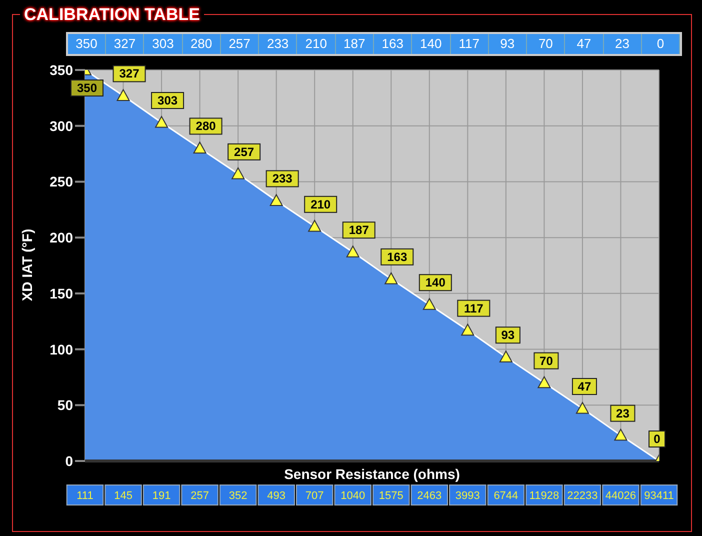 The height and width of the screenshot is (536, 702). Describe the element at coordinates (431, 44) in the screenshot. I see `data-label: 140` at that location.